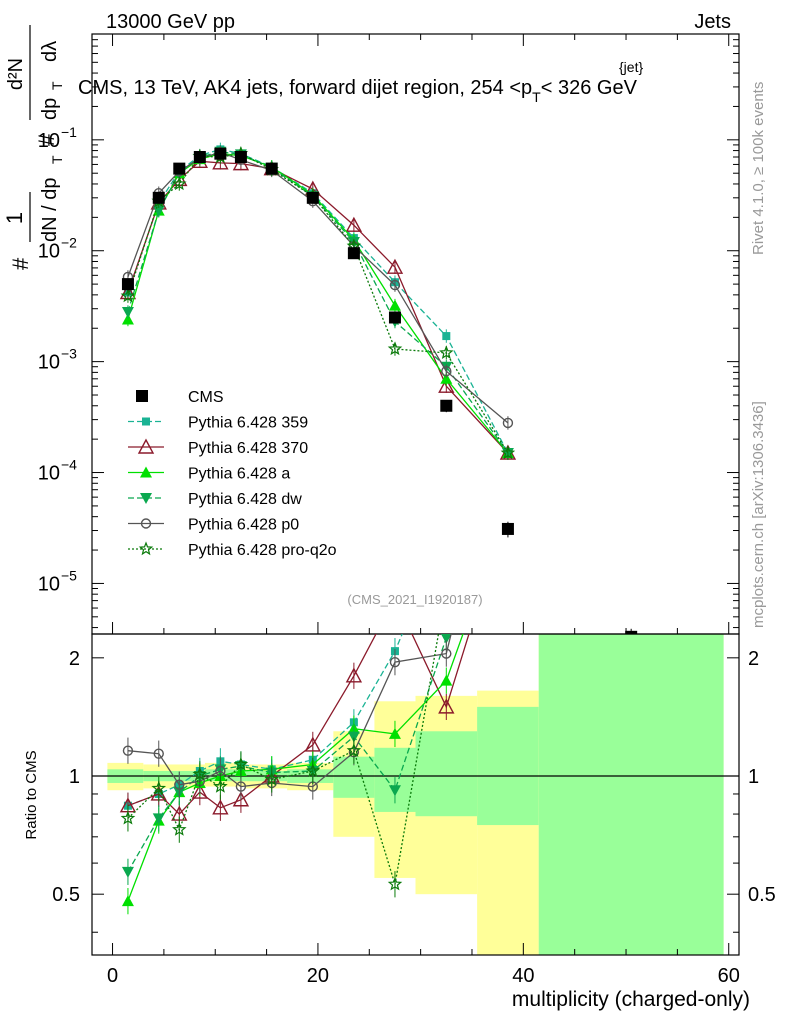  Describe the element at coordinates (74, 777) in the screenshot. I see `ratio-tick-label-1: 1` at that location.